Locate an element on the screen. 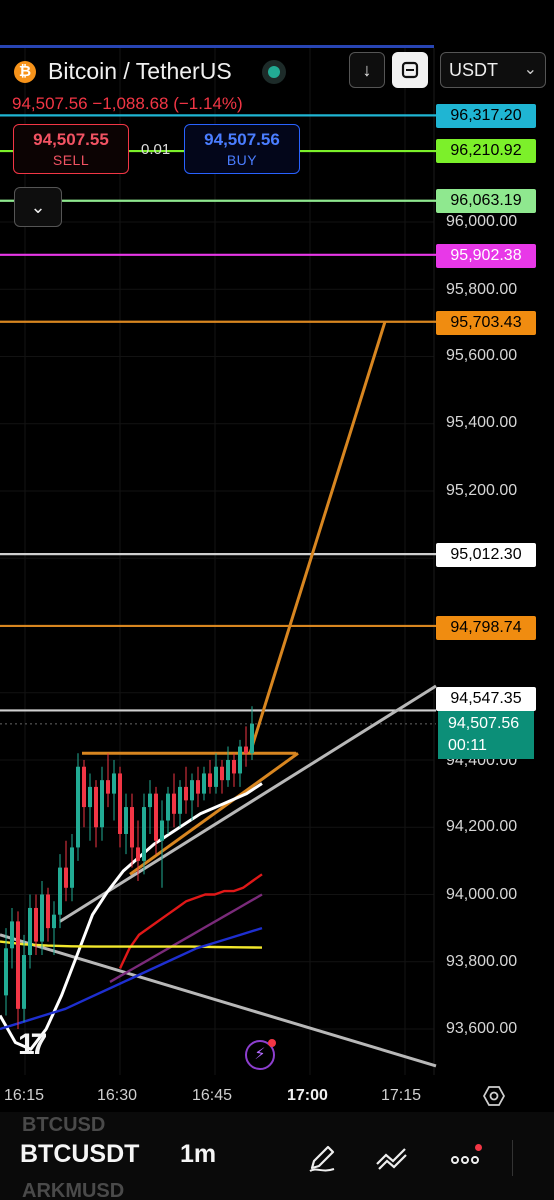 This screenshot has width=554, height=1200. symbol-title: Bitcoin / TetherUS is located at coordinates (140, 71).